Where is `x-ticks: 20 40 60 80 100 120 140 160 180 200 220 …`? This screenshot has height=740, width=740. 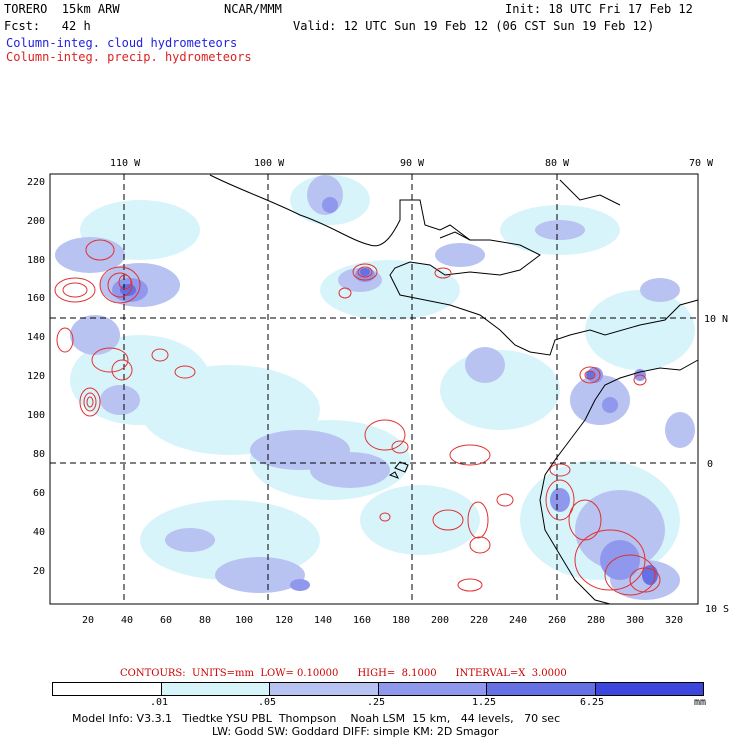
x-ticks: 20 40 60 80 100 120 140 160 180 200 220 … is located at coordinates (382, 620).